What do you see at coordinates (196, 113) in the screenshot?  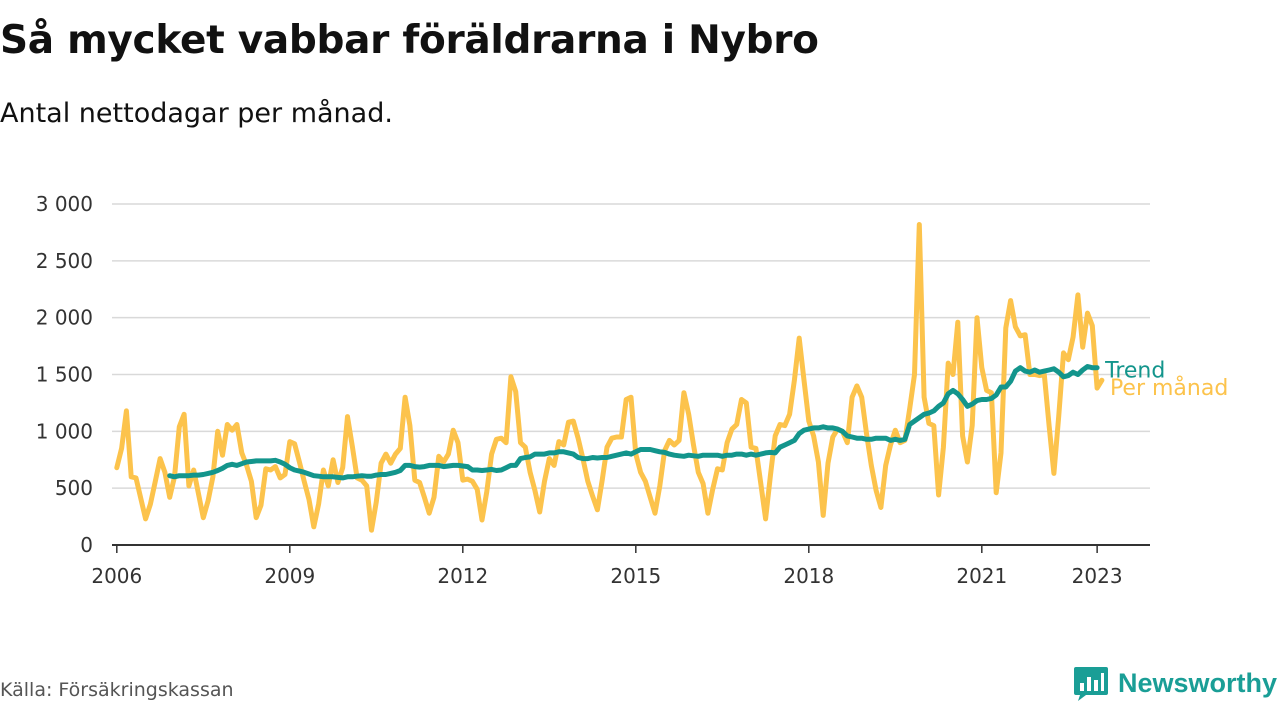 I see `chart-subtitle: Antal nettodagar per månad.` at bounding box center [196, 113].